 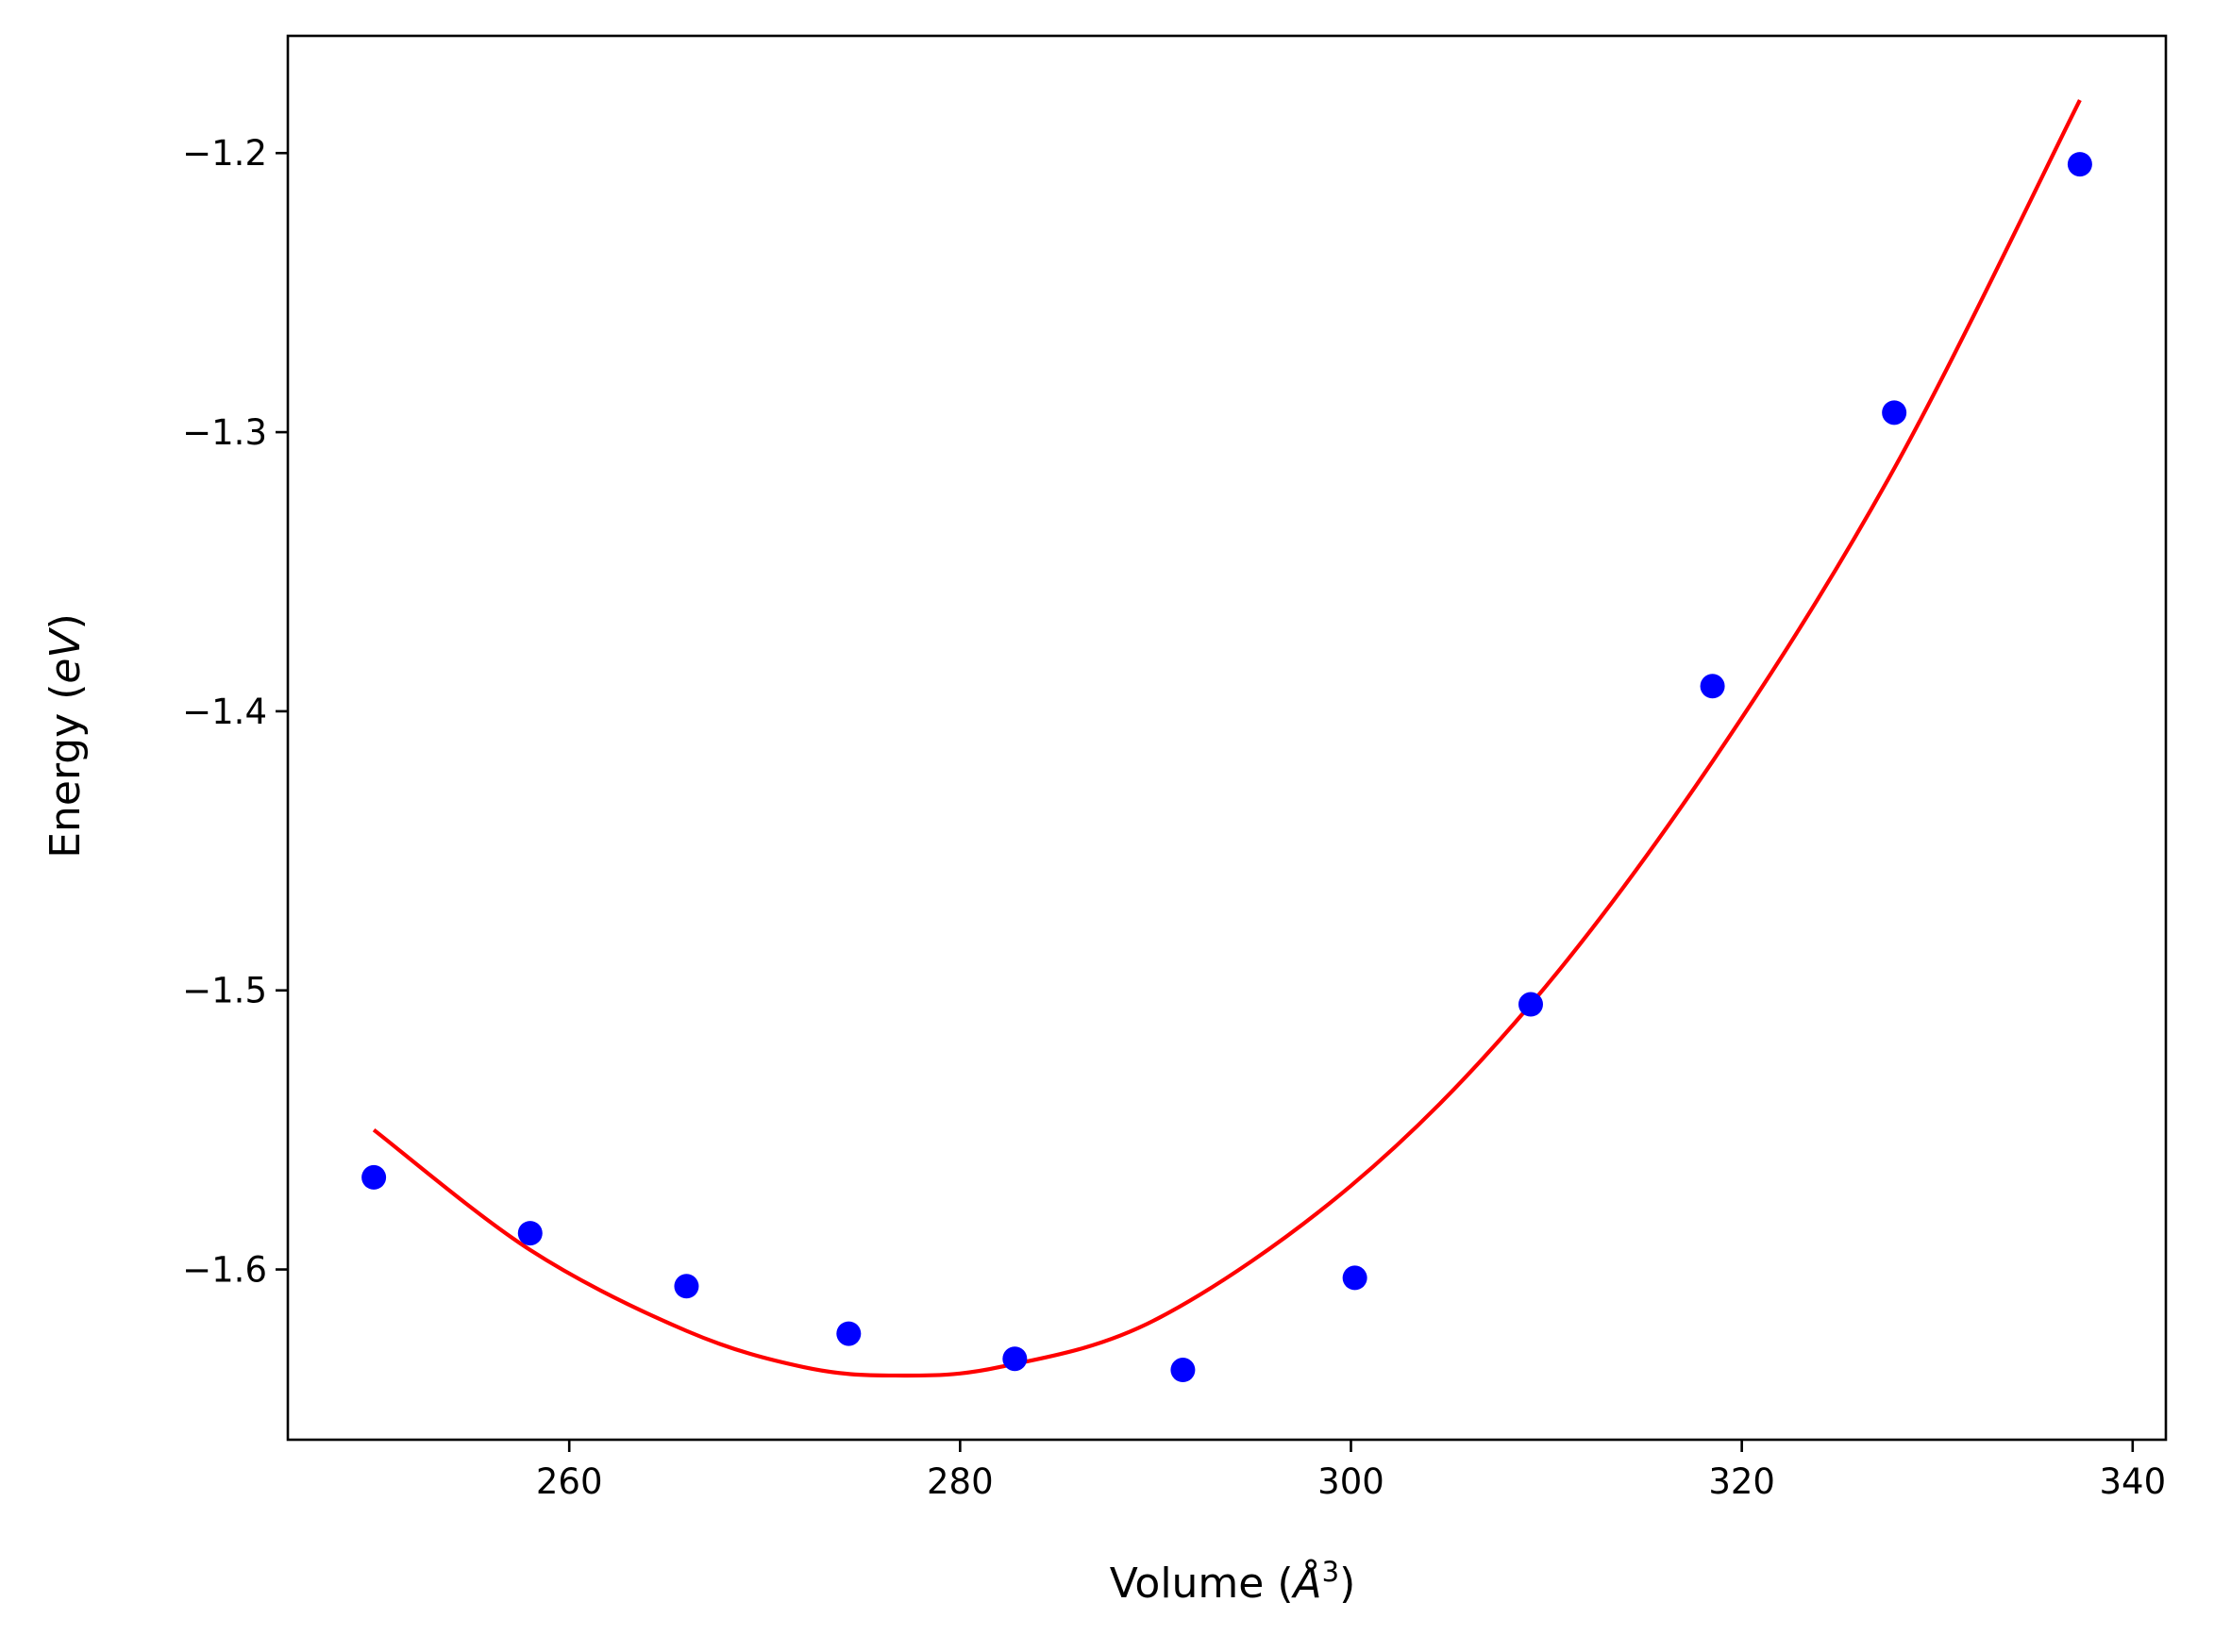 I want to click on y-tick-label: −1.4, so click(x=225, y=712).